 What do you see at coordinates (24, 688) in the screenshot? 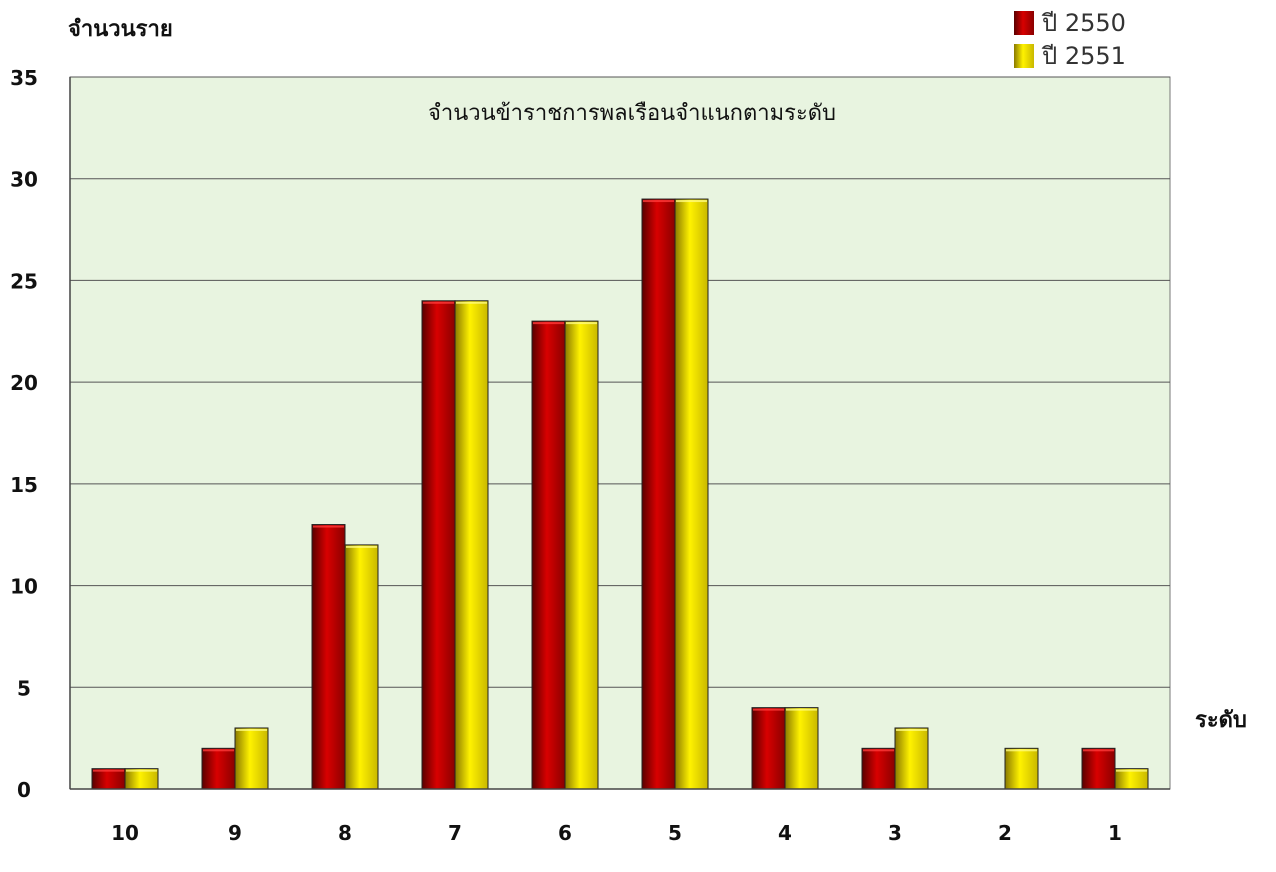
I see `y-tick-label: 5` at bounding box center [24, 688].